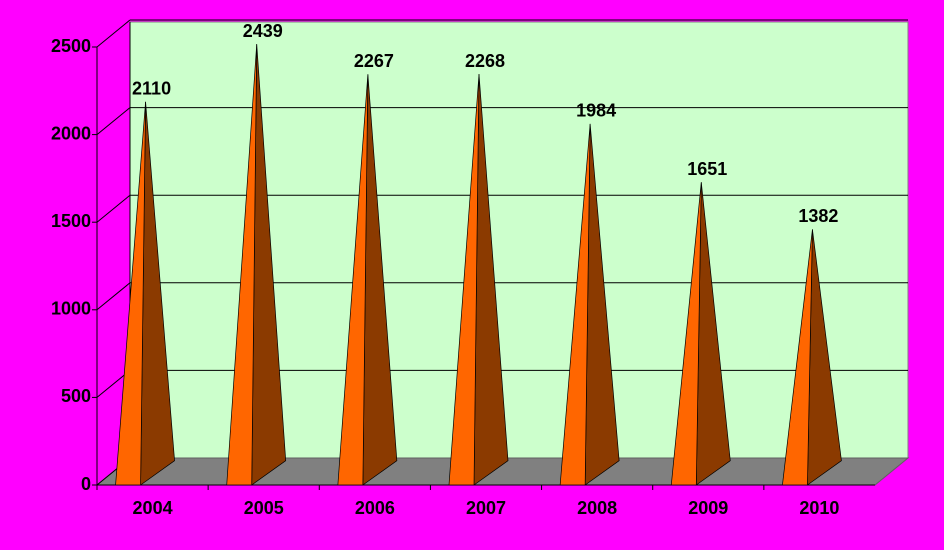 The height and width of the screenshot is (550, 944). What do you see at coordinates (71, 221) in the screenshot?
I see `y-tick-label: 1500` at bounding box center [71, 221].